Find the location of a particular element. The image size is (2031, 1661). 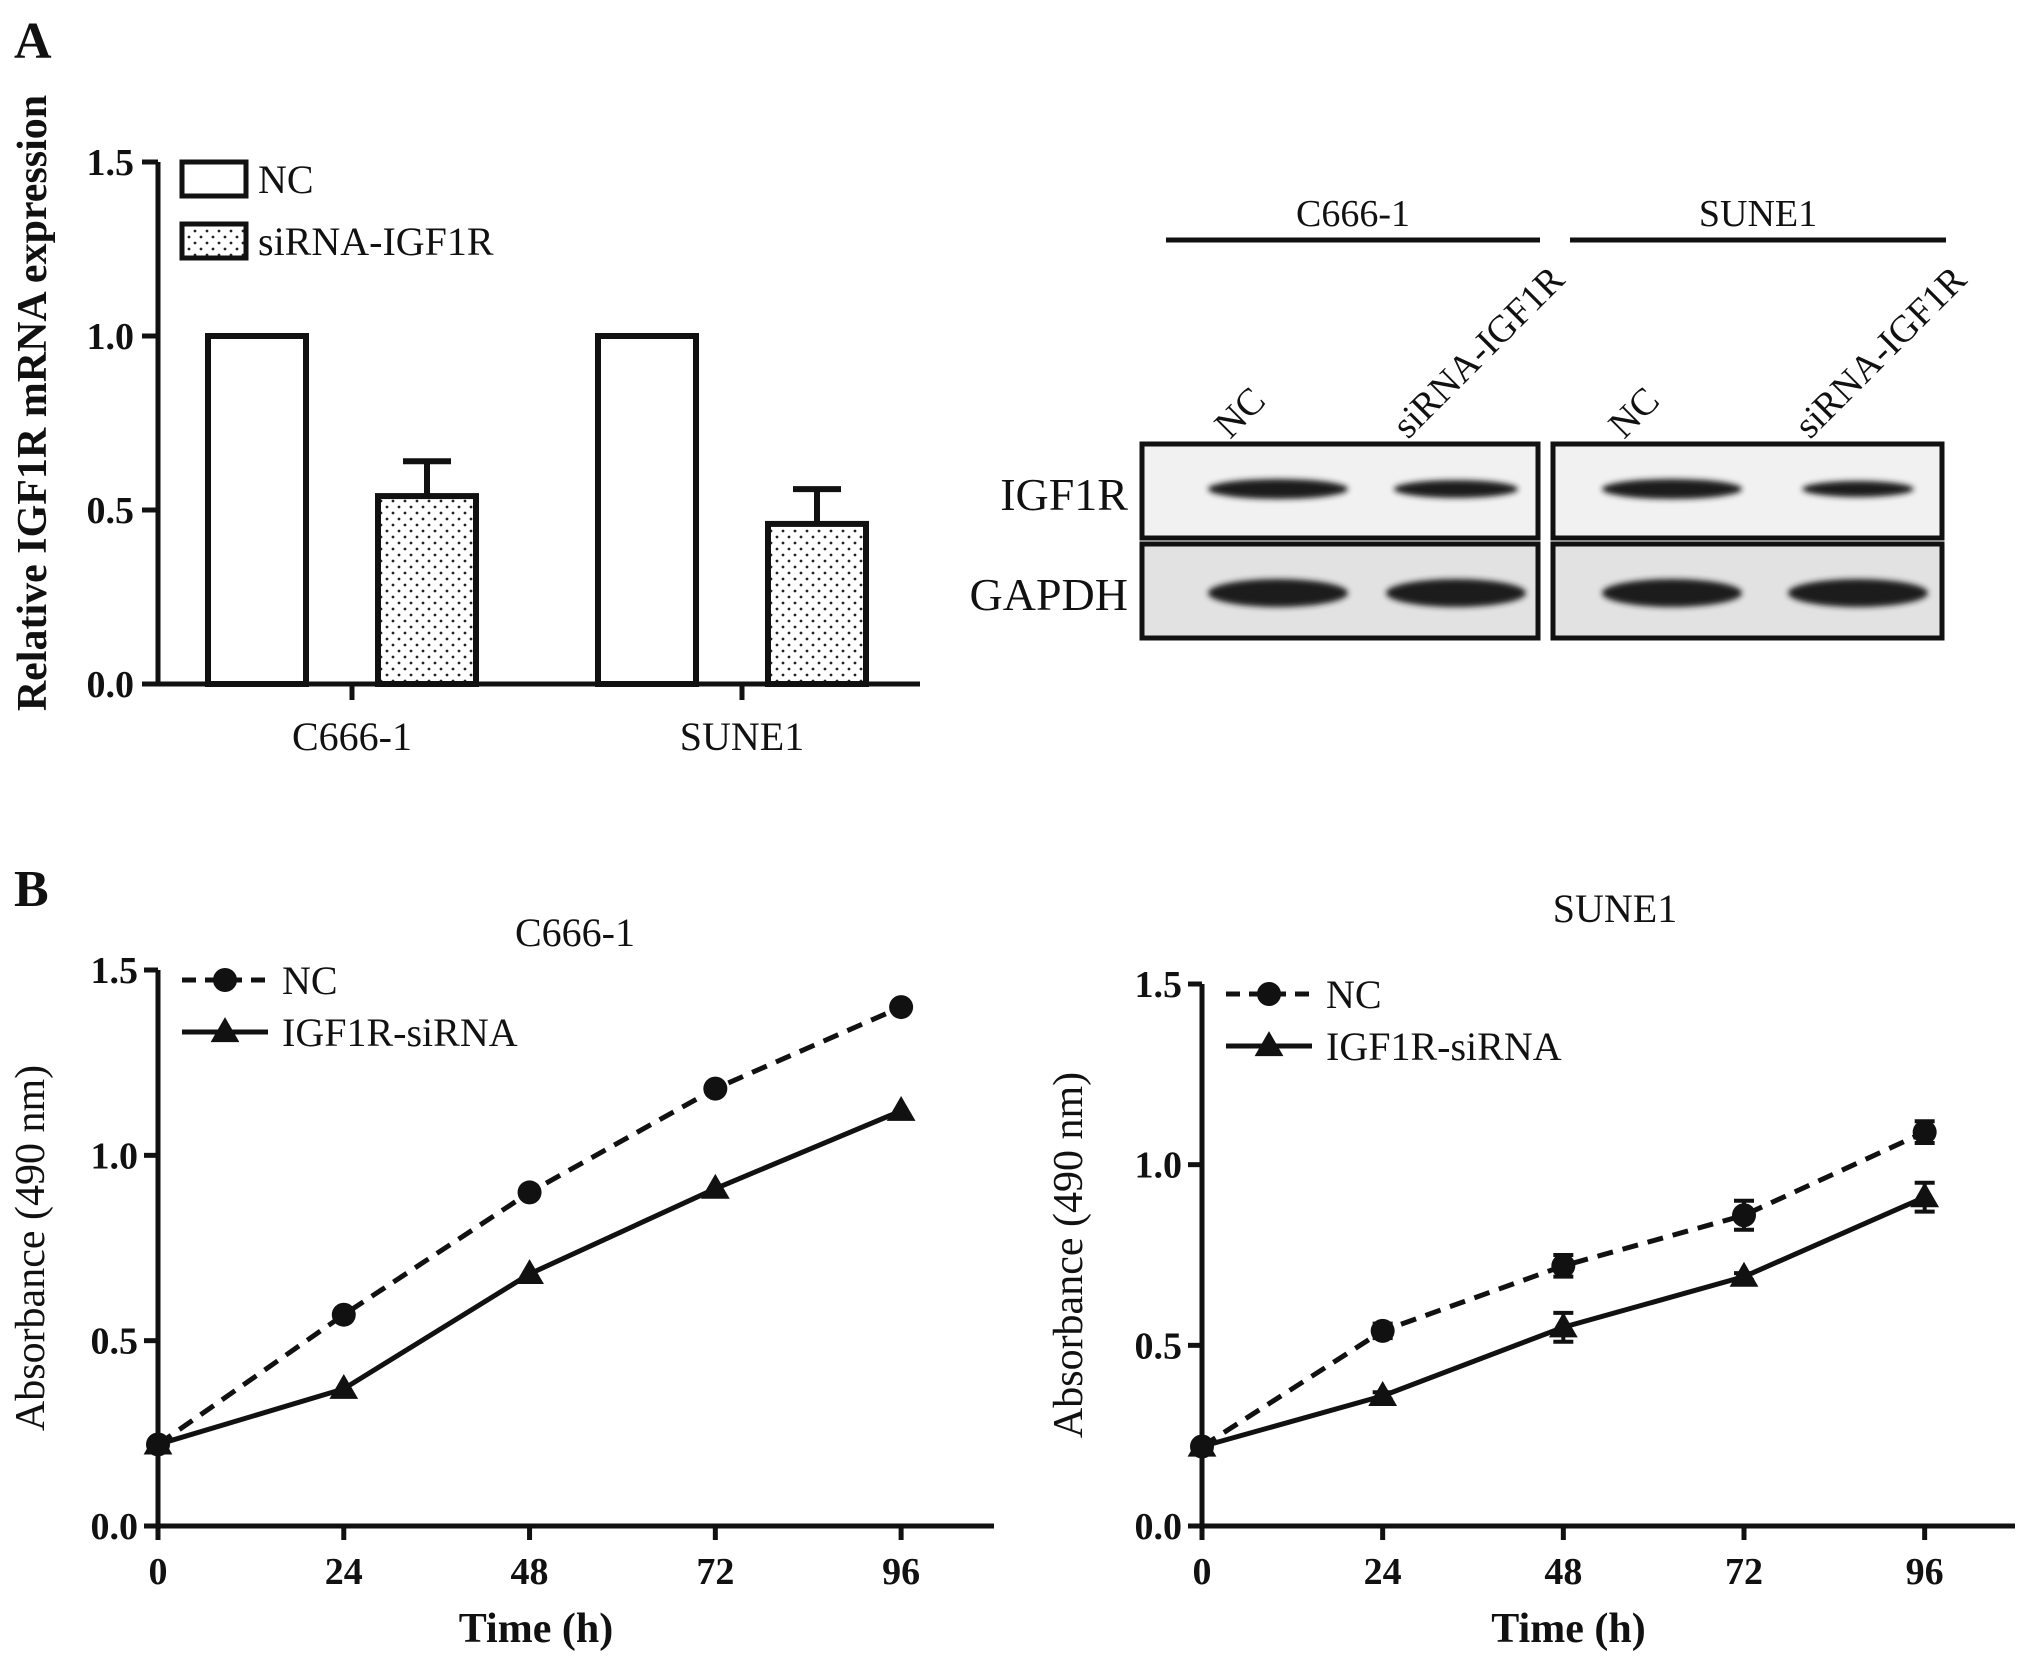

x-tick-label: SUNE1 is located at coordinates (742, 736).